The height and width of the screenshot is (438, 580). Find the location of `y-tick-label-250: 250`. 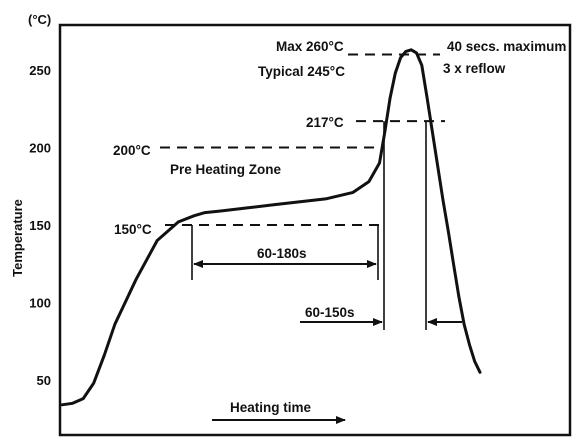

y-tick-label-250: 250 is located at coordinates (40, 70).